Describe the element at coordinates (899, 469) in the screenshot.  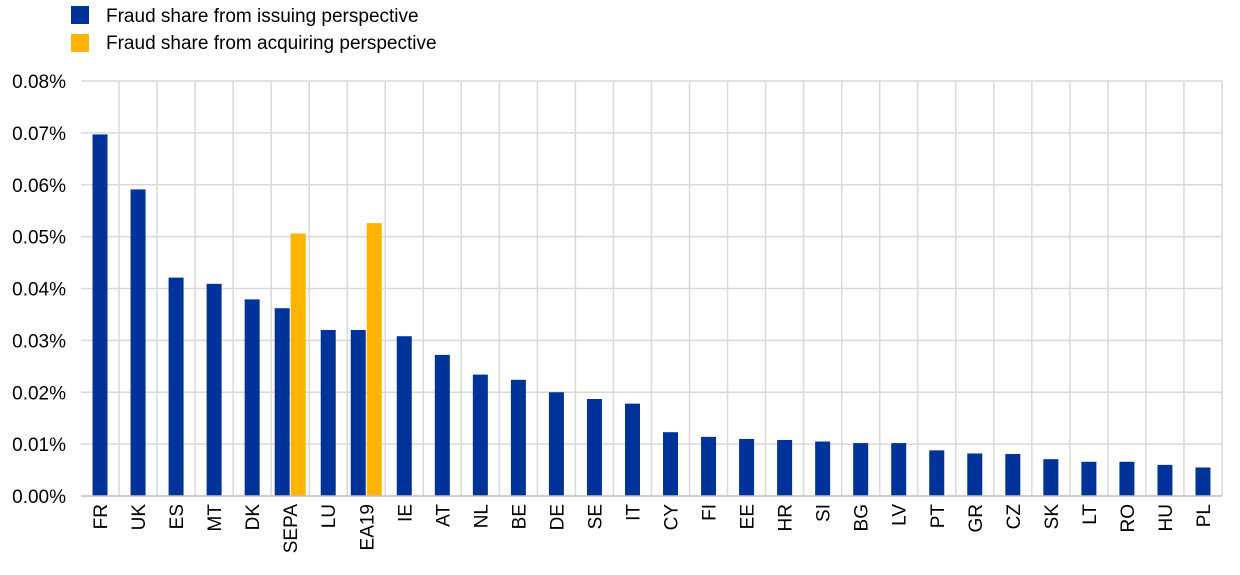
I see `bar-issuing-lv` at that location.